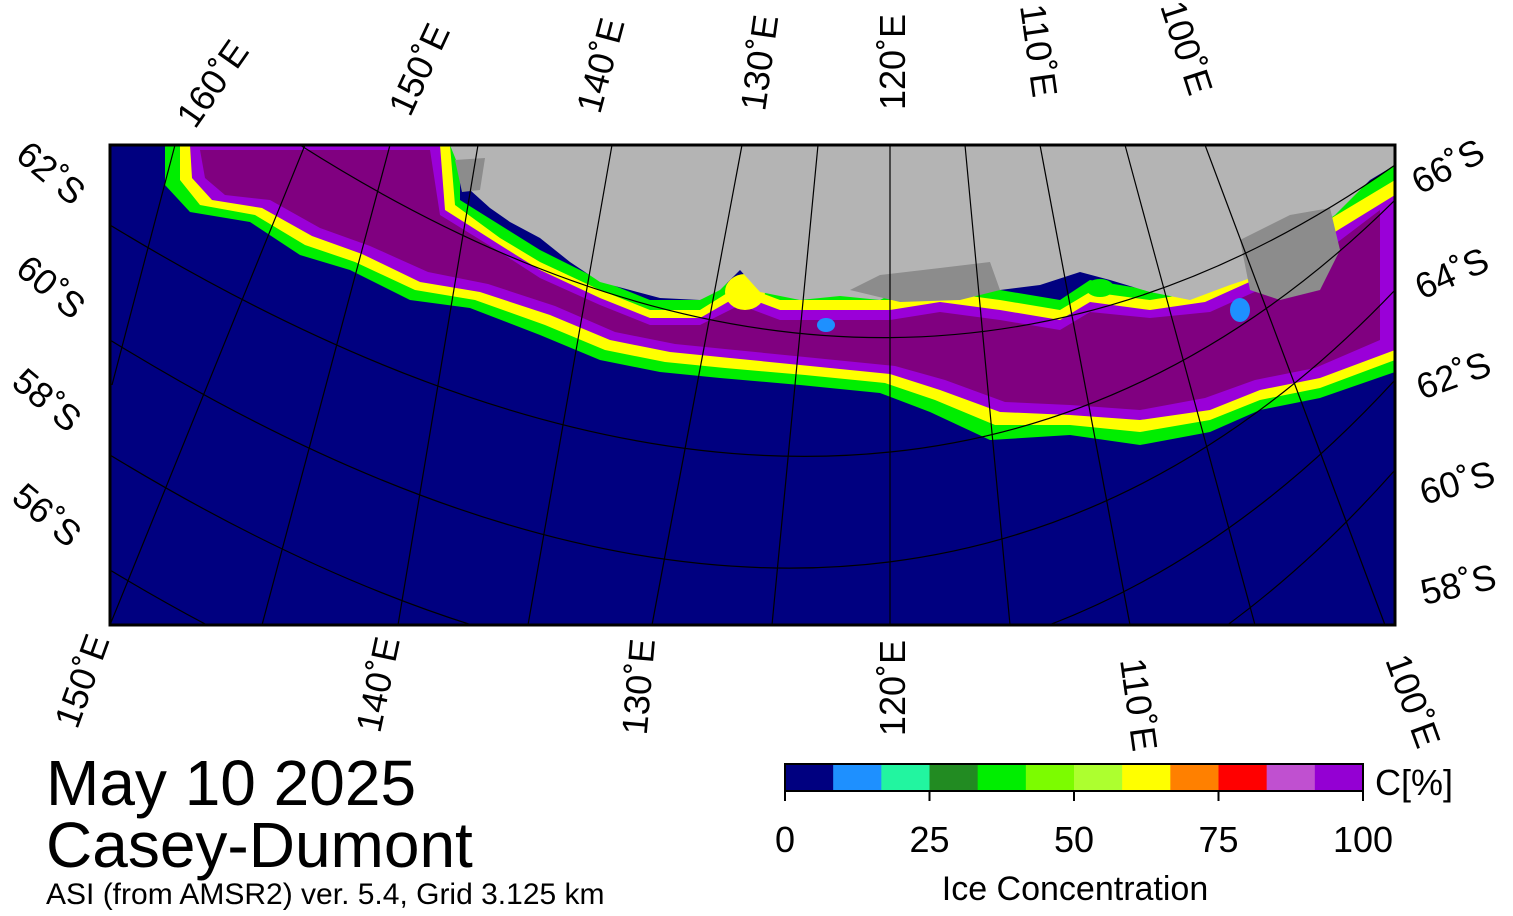  What do you see at coordinates (212, 83) in the screenshot?
I see `top-lon-label: 160˚E` at bounding box center [212, 83].